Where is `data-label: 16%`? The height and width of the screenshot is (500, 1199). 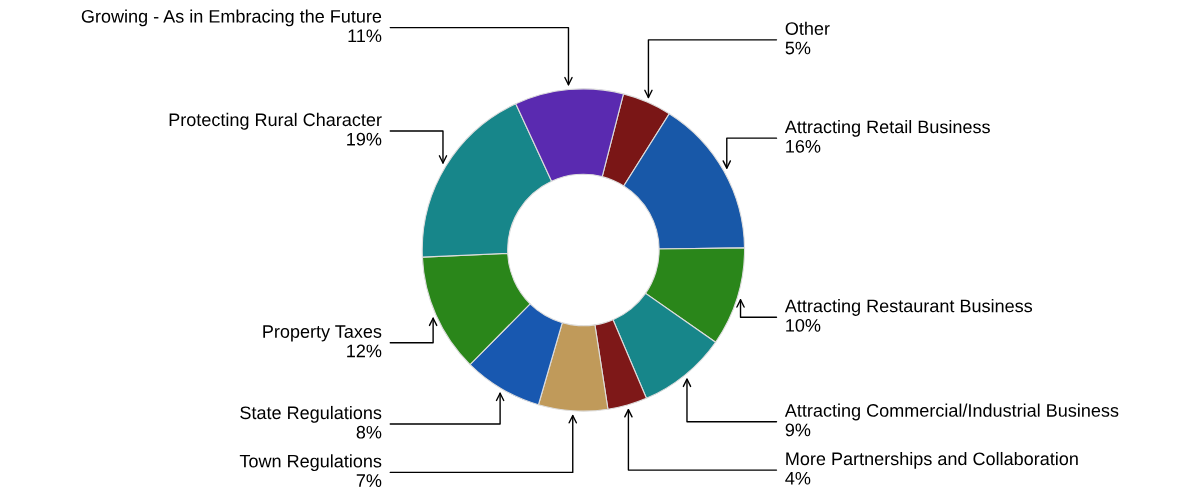
data-label: 16% is located at coordinates (803, 146).